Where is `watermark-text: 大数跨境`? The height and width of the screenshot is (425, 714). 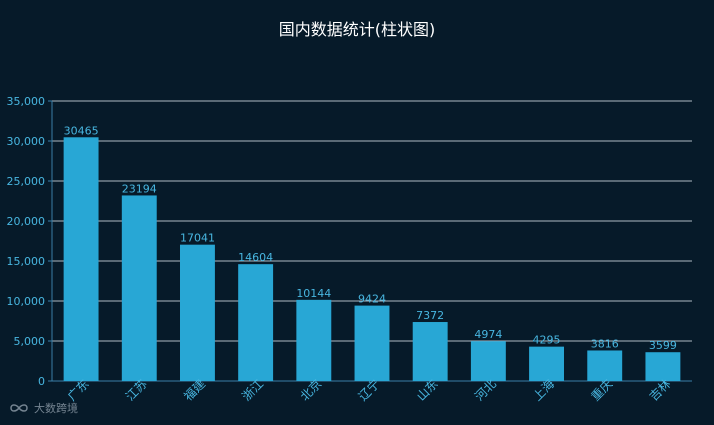 watermark-text: 大数跨境 is located at coordinates (56, 408).